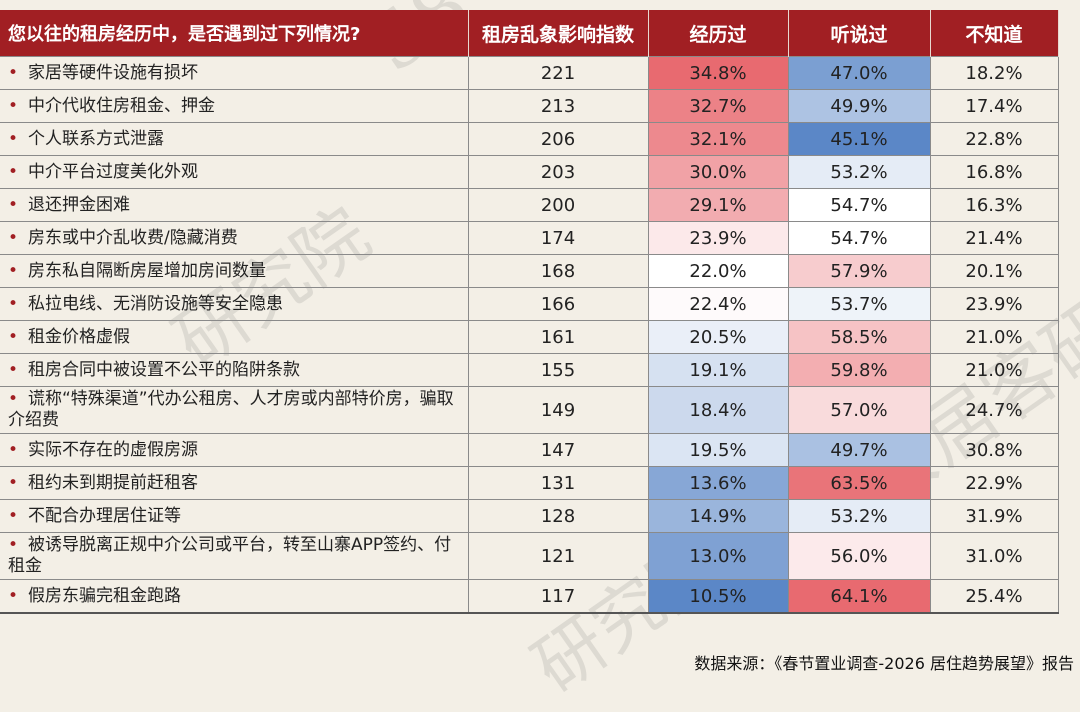 The height and width of the screenshot is (712, 1080). I want to click on impact-index-cell: 147, so click(558, 450).